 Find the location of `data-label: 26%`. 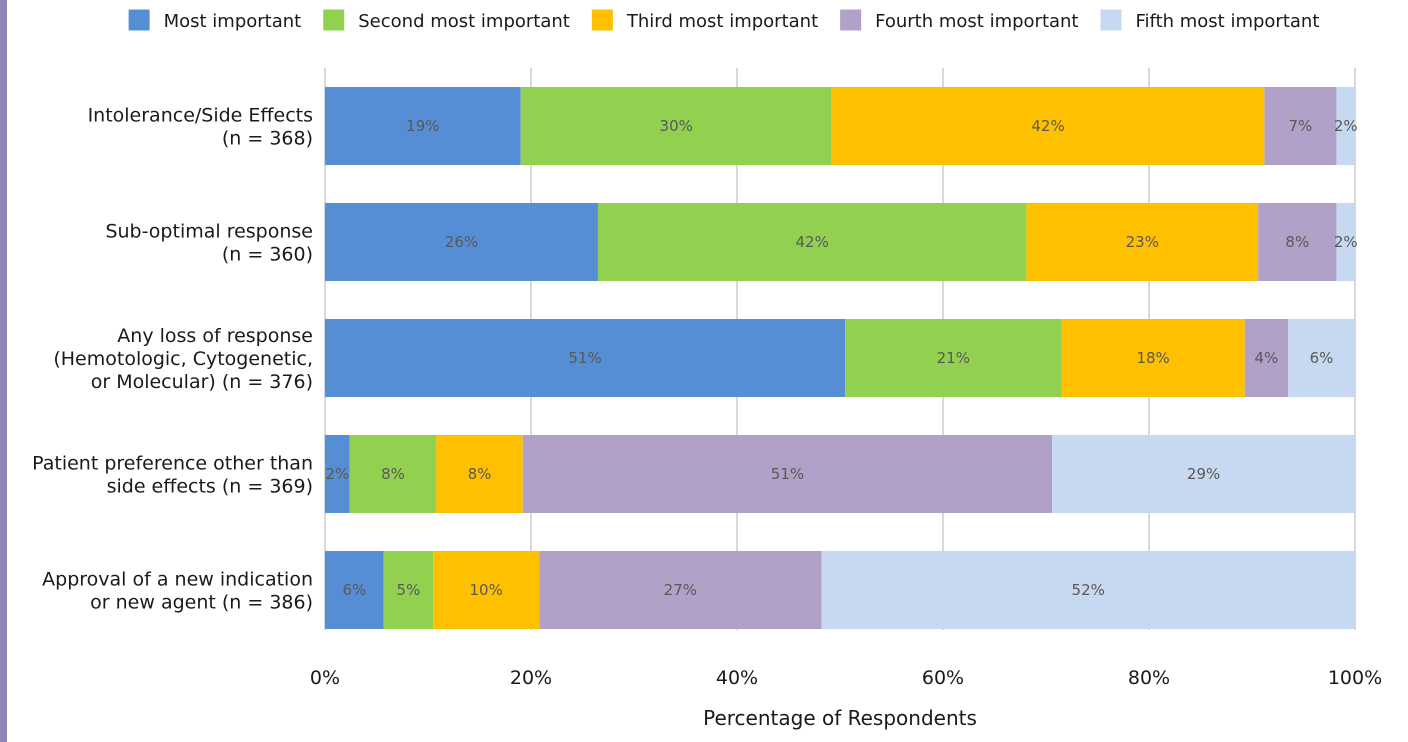

data-label: 26% is located at coordinates (461, 242).